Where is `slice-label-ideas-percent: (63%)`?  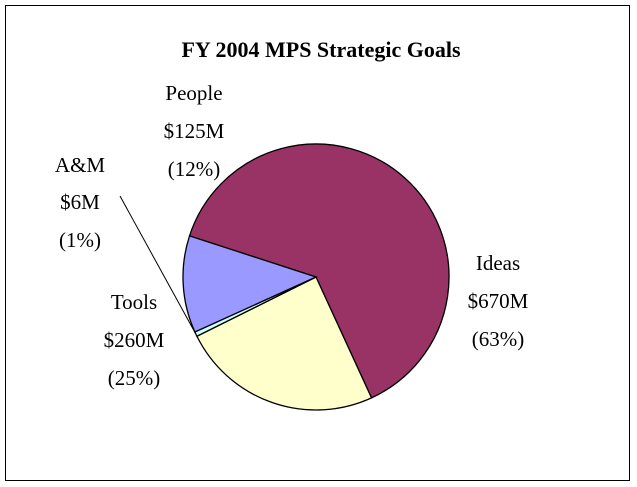 slice-label-ideas-percent: (63%) is located at coordinates (498, 339).